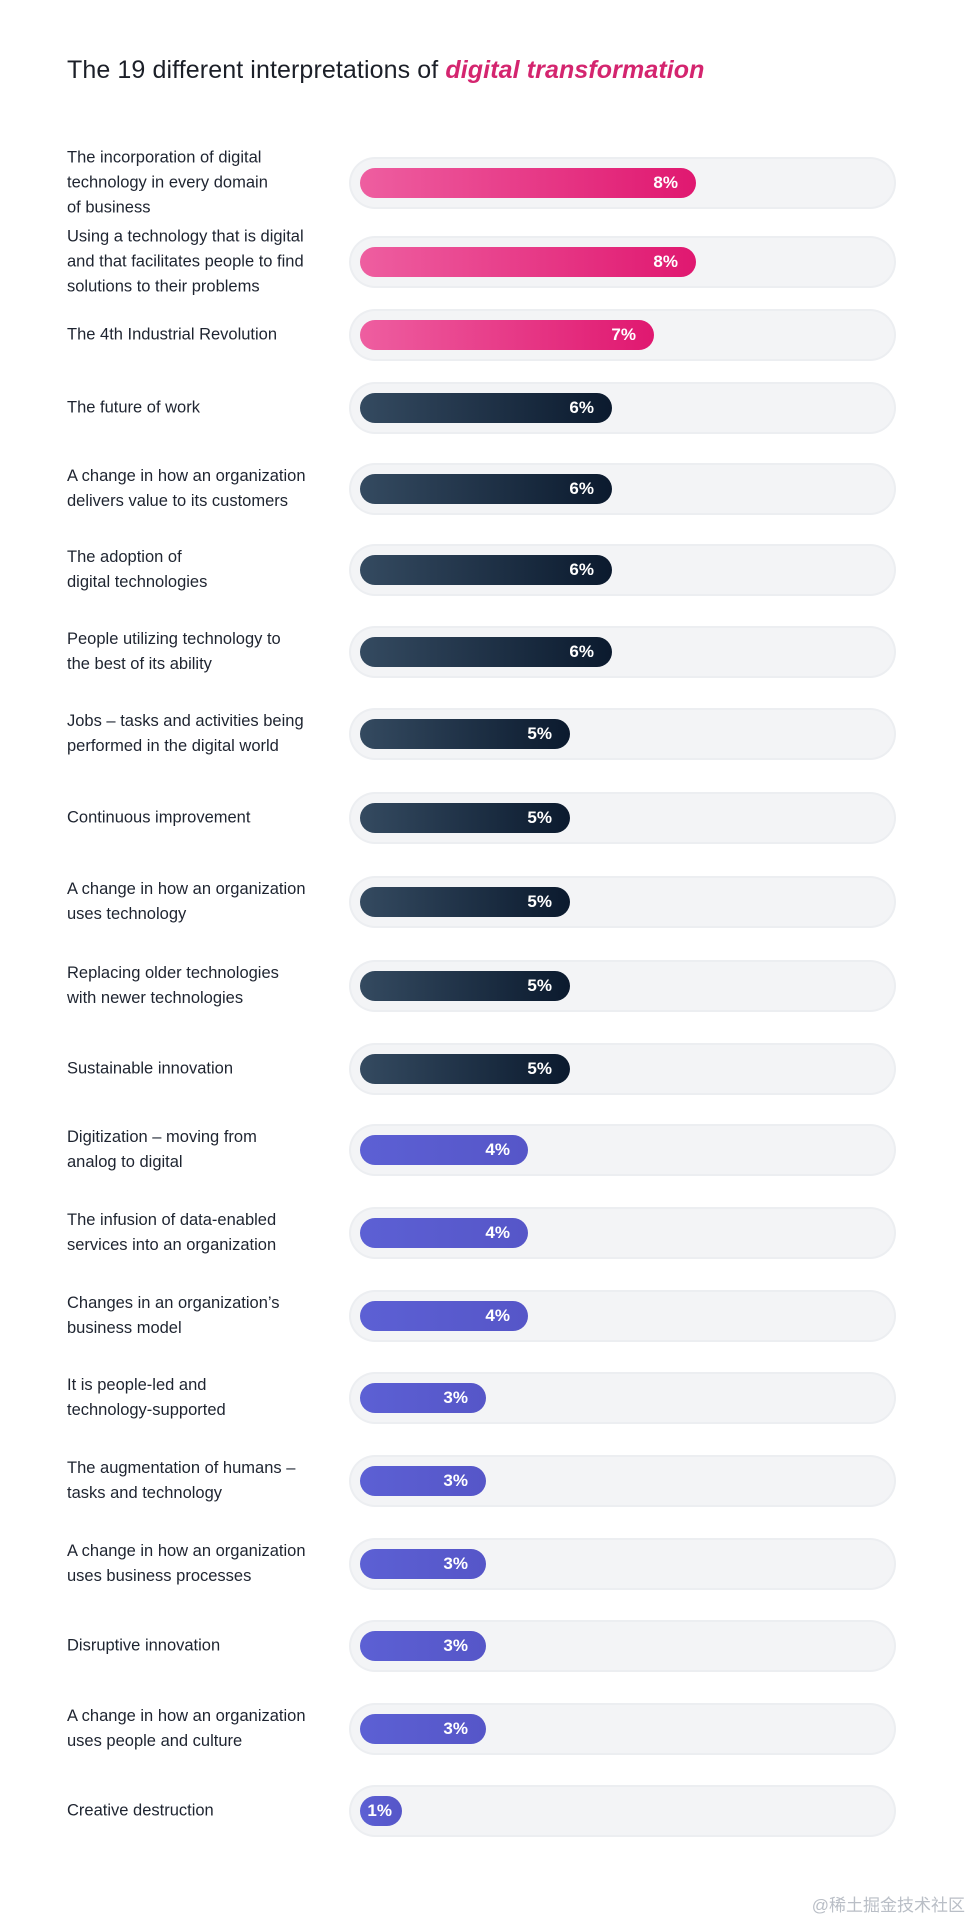 Image resolution: width=970 pixels, height=1921 pixels. Describe the element at coordinates (150, 1068) in the screenshot. I see `category-label: Sustainable innovation` at that location.